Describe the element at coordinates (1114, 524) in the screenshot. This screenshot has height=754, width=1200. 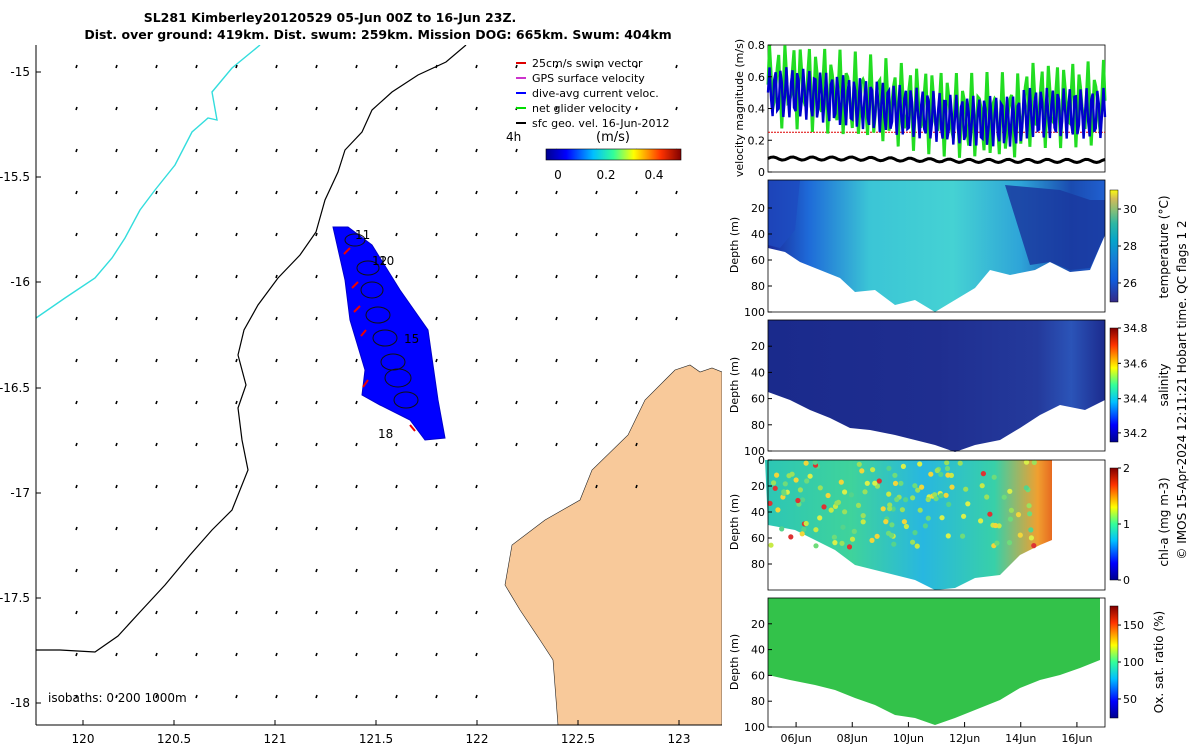
I see `chl-colorbar` at that location.